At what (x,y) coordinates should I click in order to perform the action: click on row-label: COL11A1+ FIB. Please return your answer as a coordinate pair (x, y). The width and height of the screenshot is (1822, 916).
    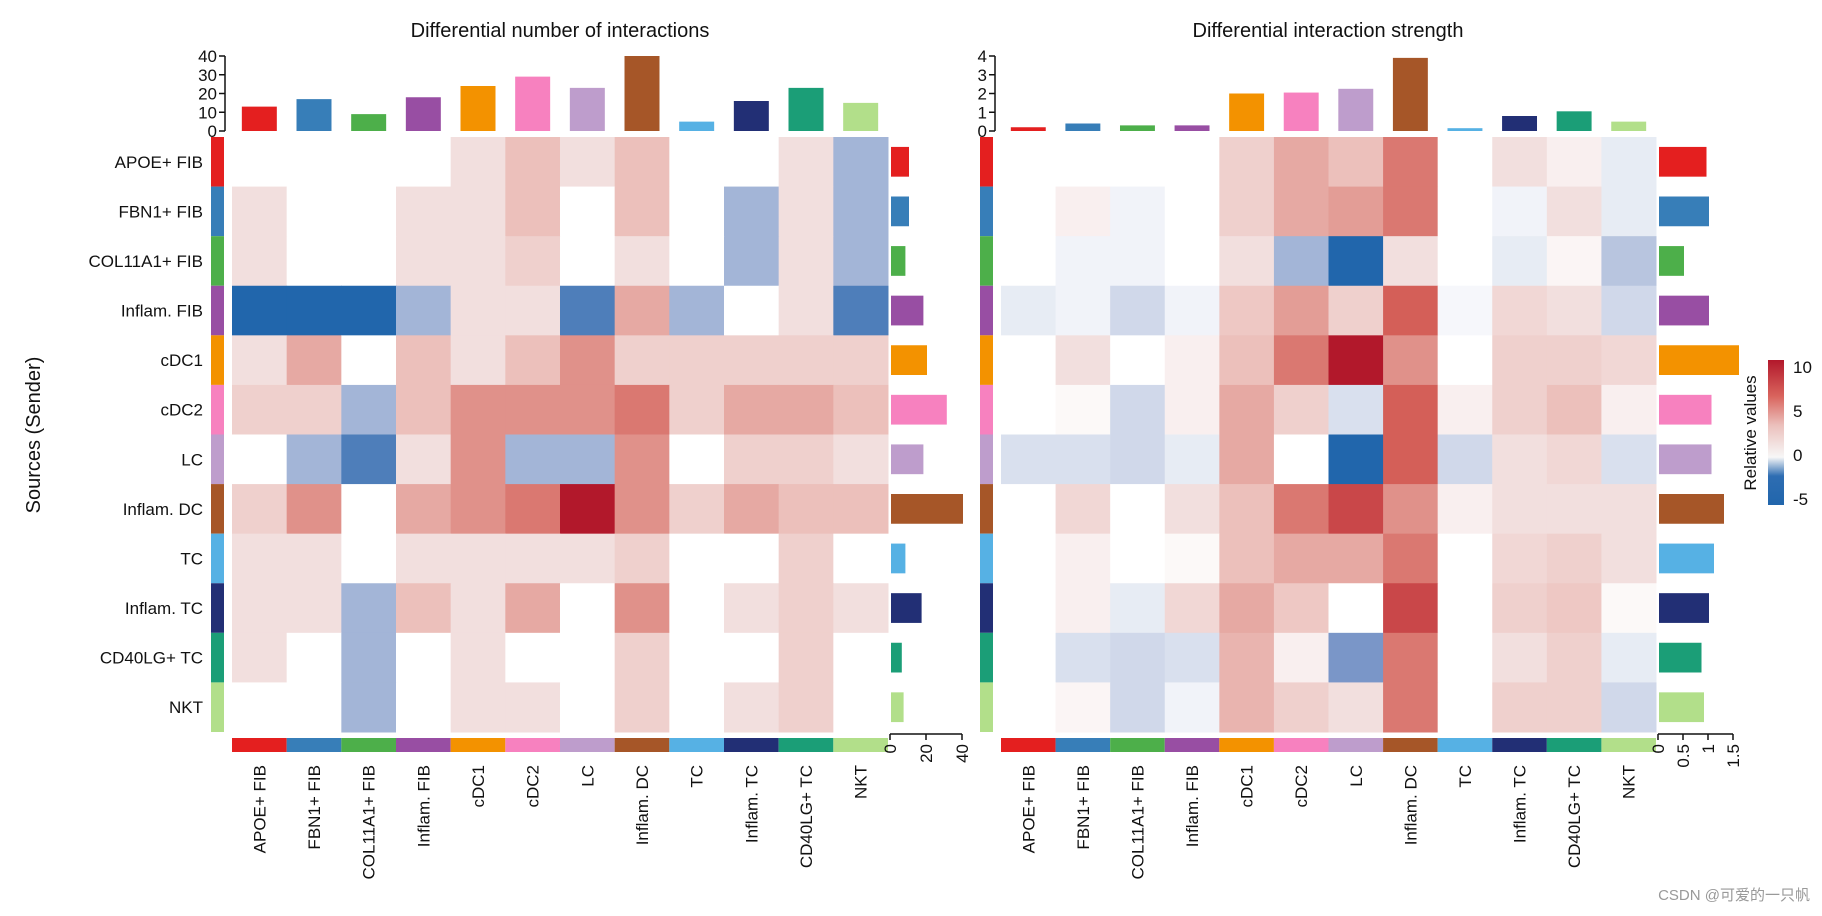
    Looking at the image, I should click on (146, 261).